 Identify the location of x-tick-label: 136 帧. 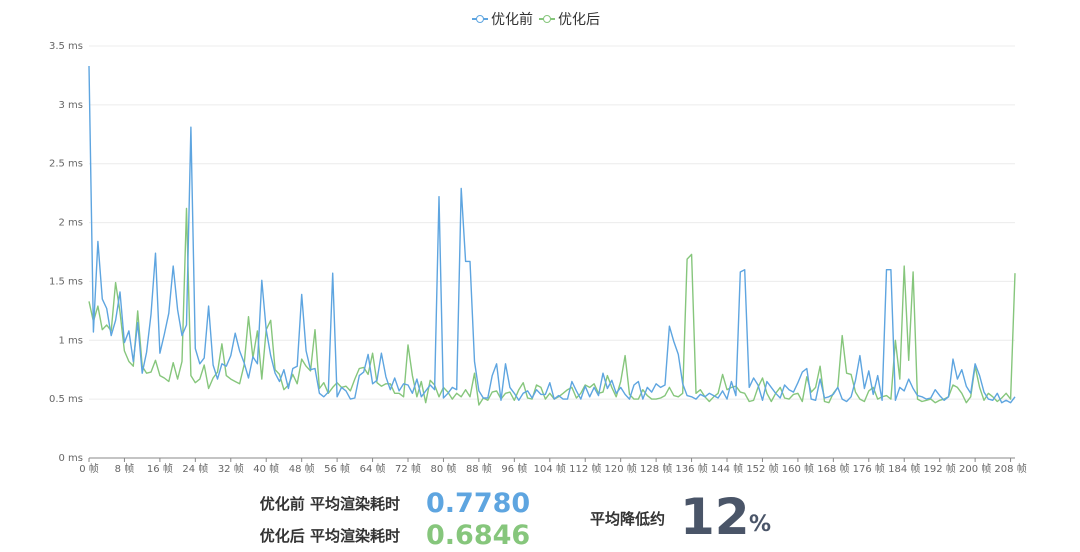
(691, 468).